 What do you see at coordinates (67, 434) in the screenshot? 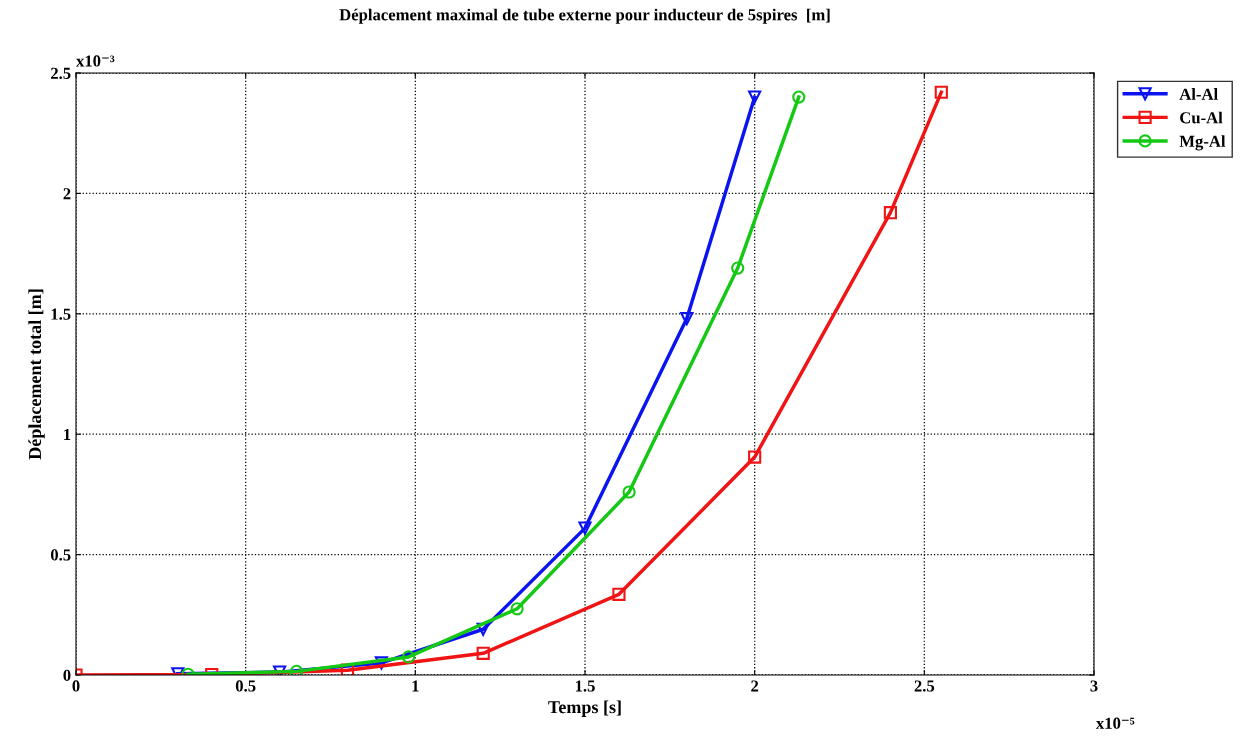
I see `y-tick-label: 1` at bounding box center [67, 434].